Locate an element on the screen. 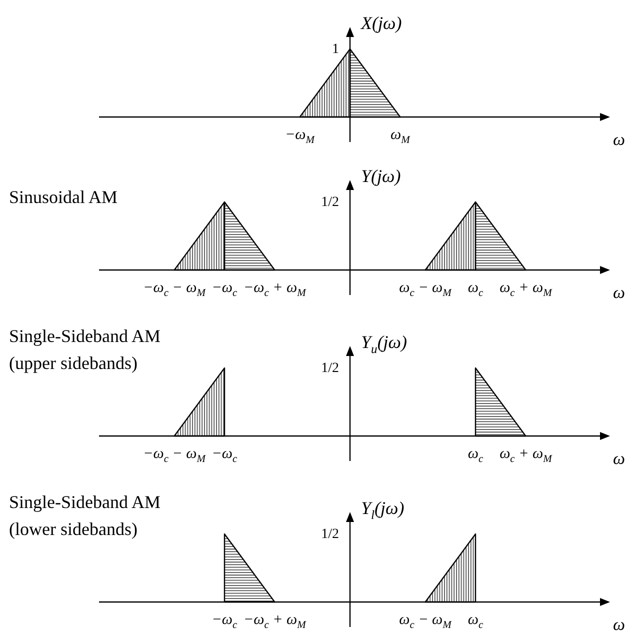 The width and height of the screenshot is (631, 632). chart-title: Sinusoidal AM is located at coordinates (63, 197).